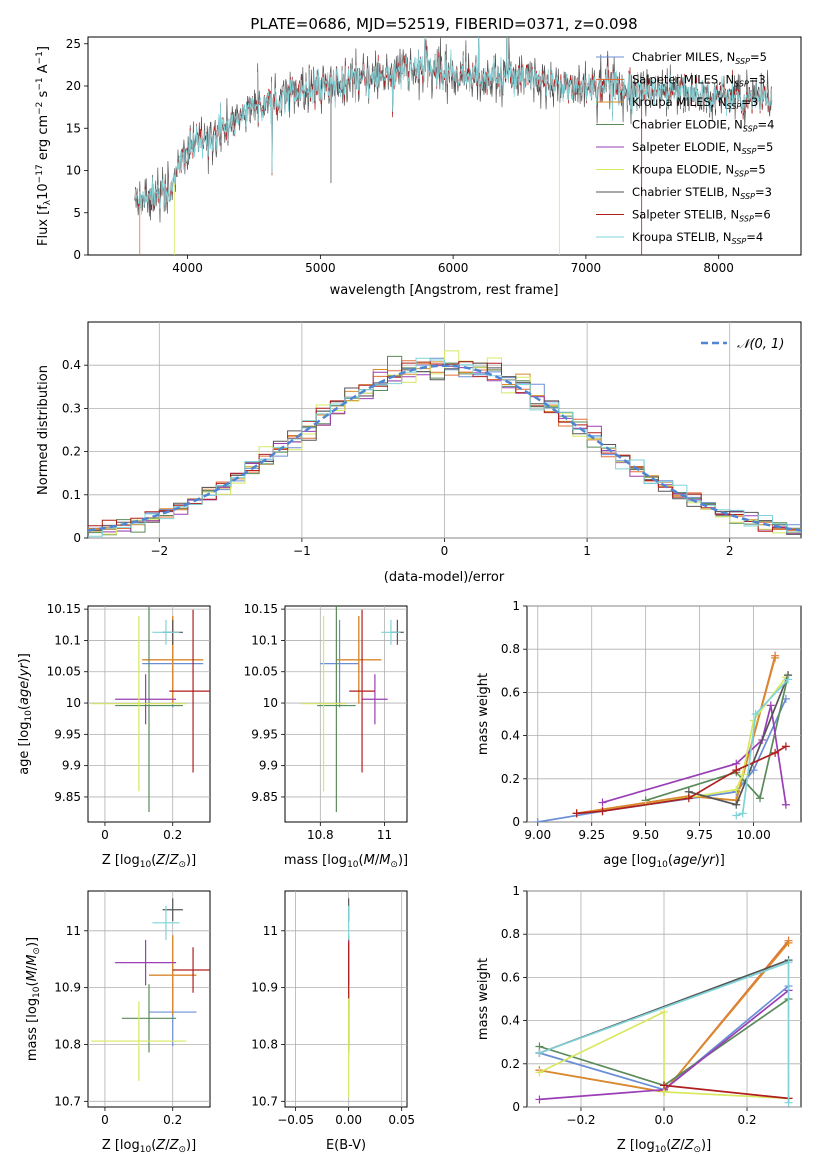 This screenshot has height=1170, width=819. Describe the element at coordinates (172, 1120) in the screenshot. I see `mass_vs_Z-xtick-label: 0.2` at that location.